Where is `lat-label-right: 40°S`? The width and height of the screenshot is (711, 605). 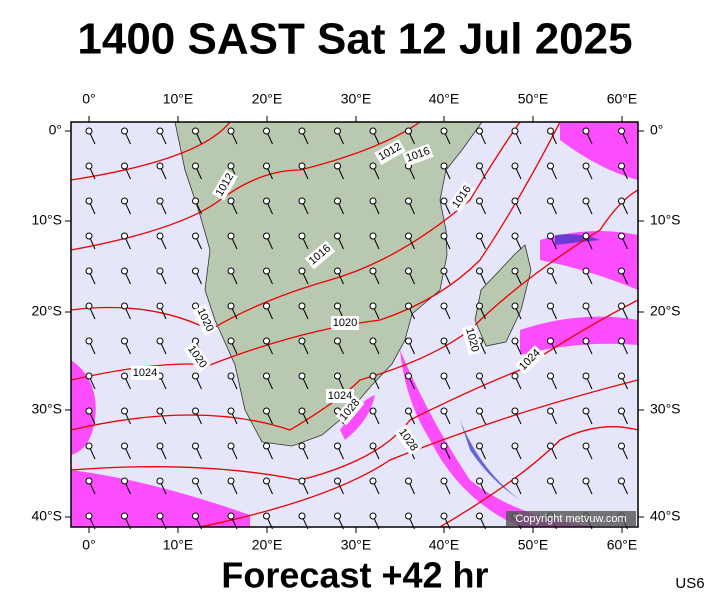
lat-label-right: 40°S is located at coordinates (665, 516).